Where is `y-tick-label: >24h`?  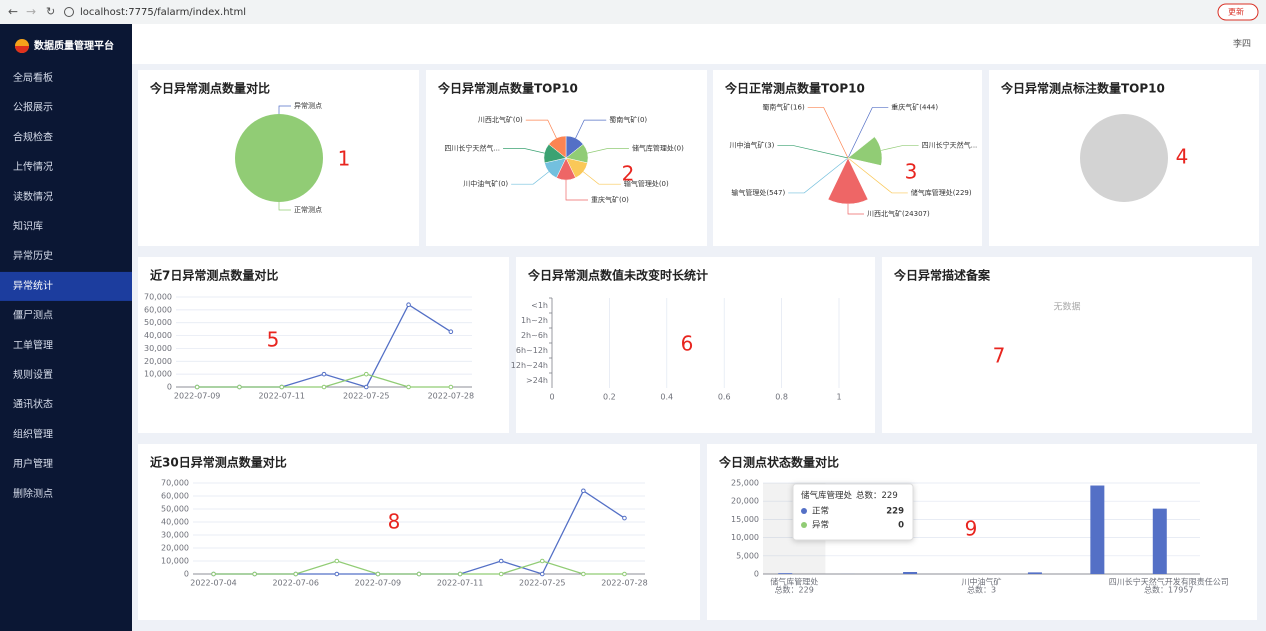
y-tick-label: >24h is located at coordinates (537, 380).